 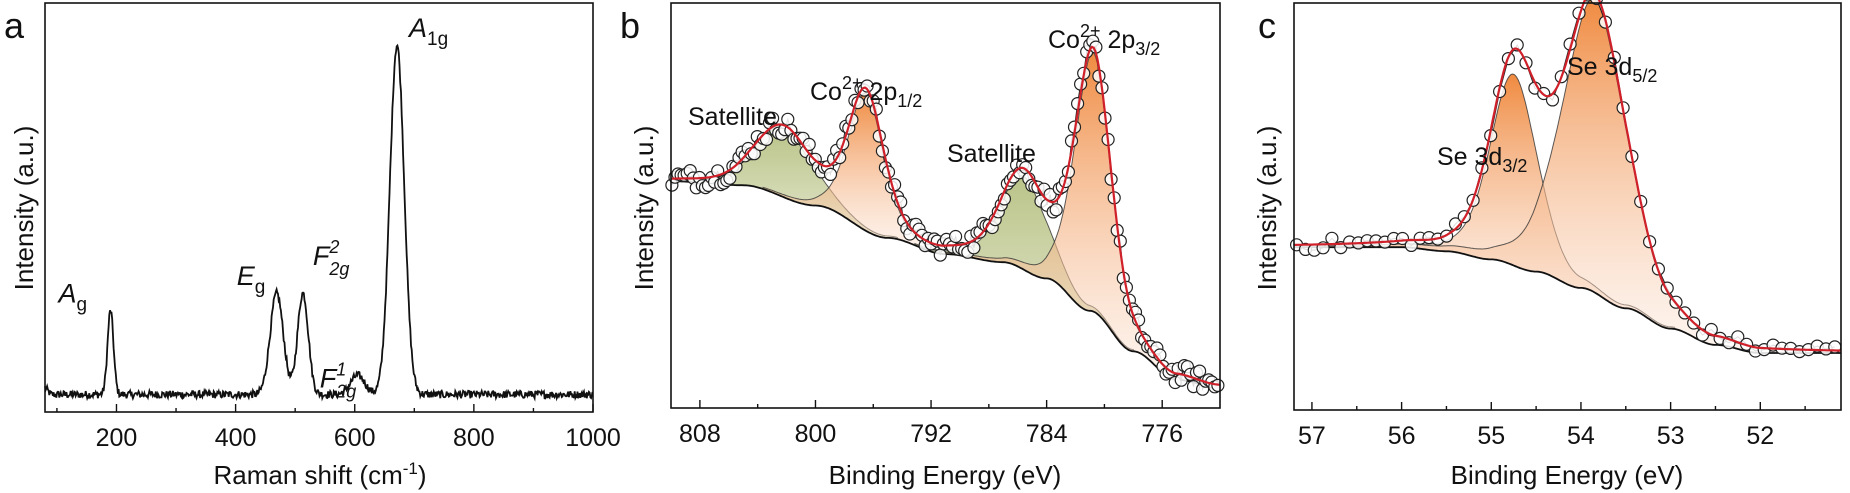 What do you see at coordinates (1547, 114) in the screenshot?
I see `panel-c-peak-labels: Se 3d3/2 Se 3d5/2` at bounding box center [1547, 114].